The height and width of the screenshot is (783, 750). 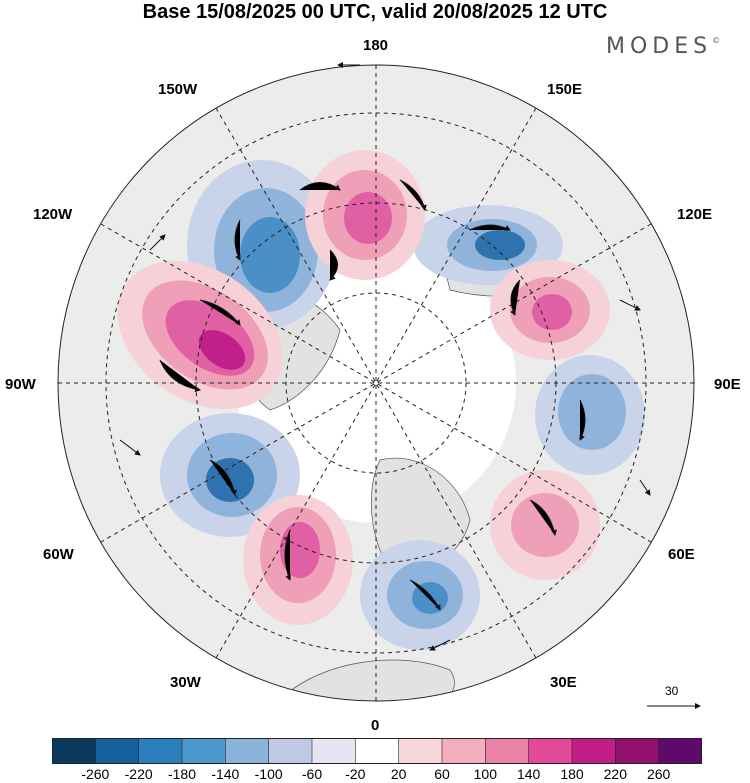 I want to click on colorbar-tick-label: 100, so click(x=485, y=774).